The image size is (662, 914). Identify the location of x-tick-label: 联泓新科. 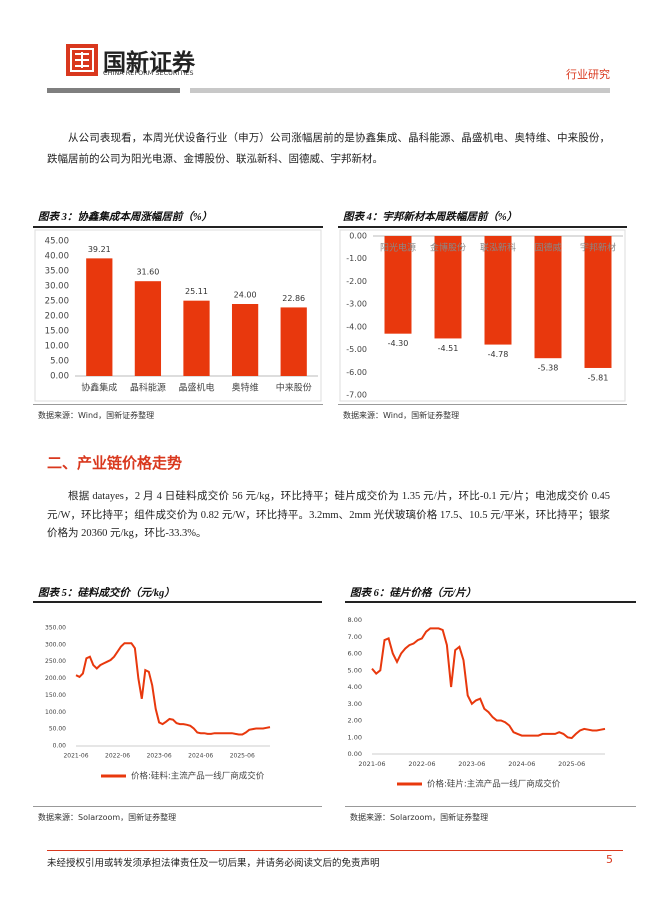
(498, 248).